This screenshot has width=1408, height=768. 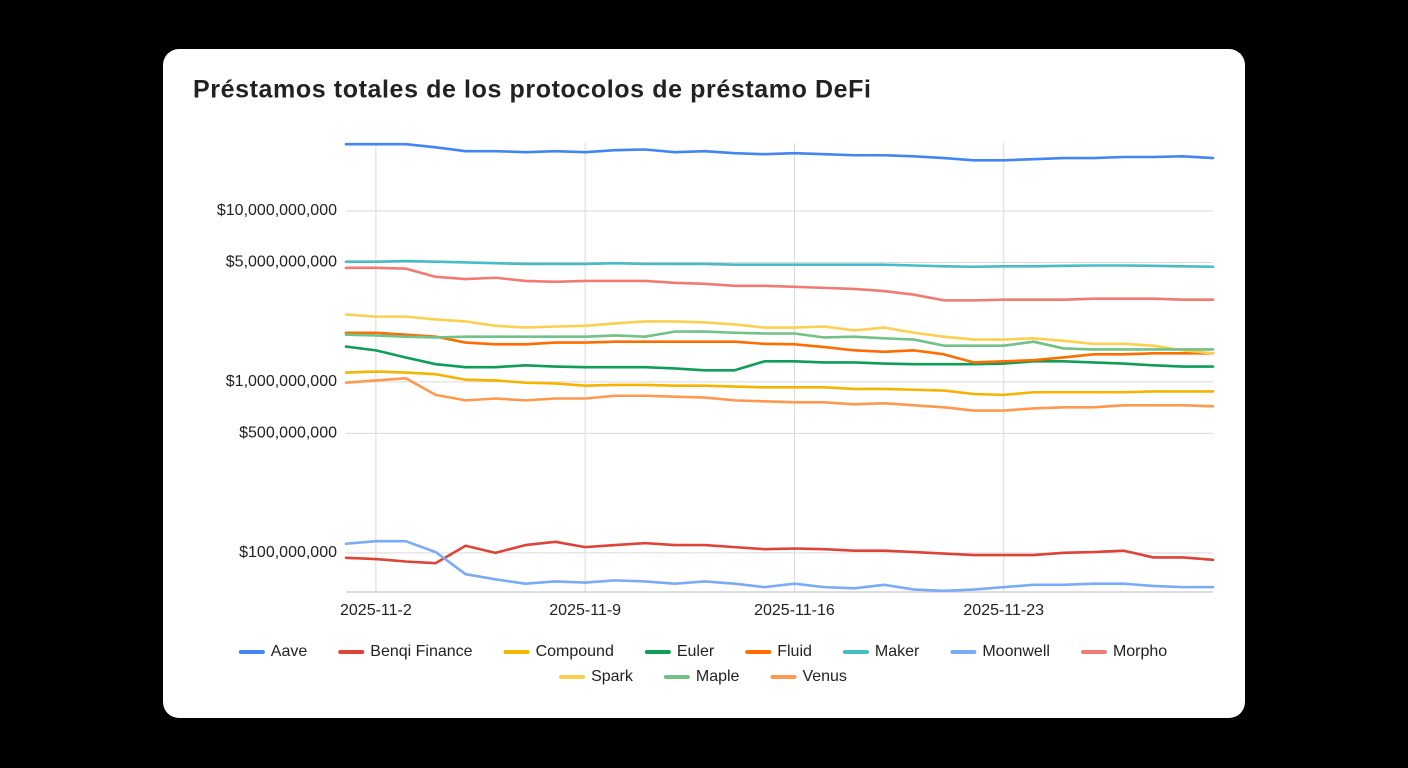 I want to click on legend-label: Euler, so click(x=696, y=651).